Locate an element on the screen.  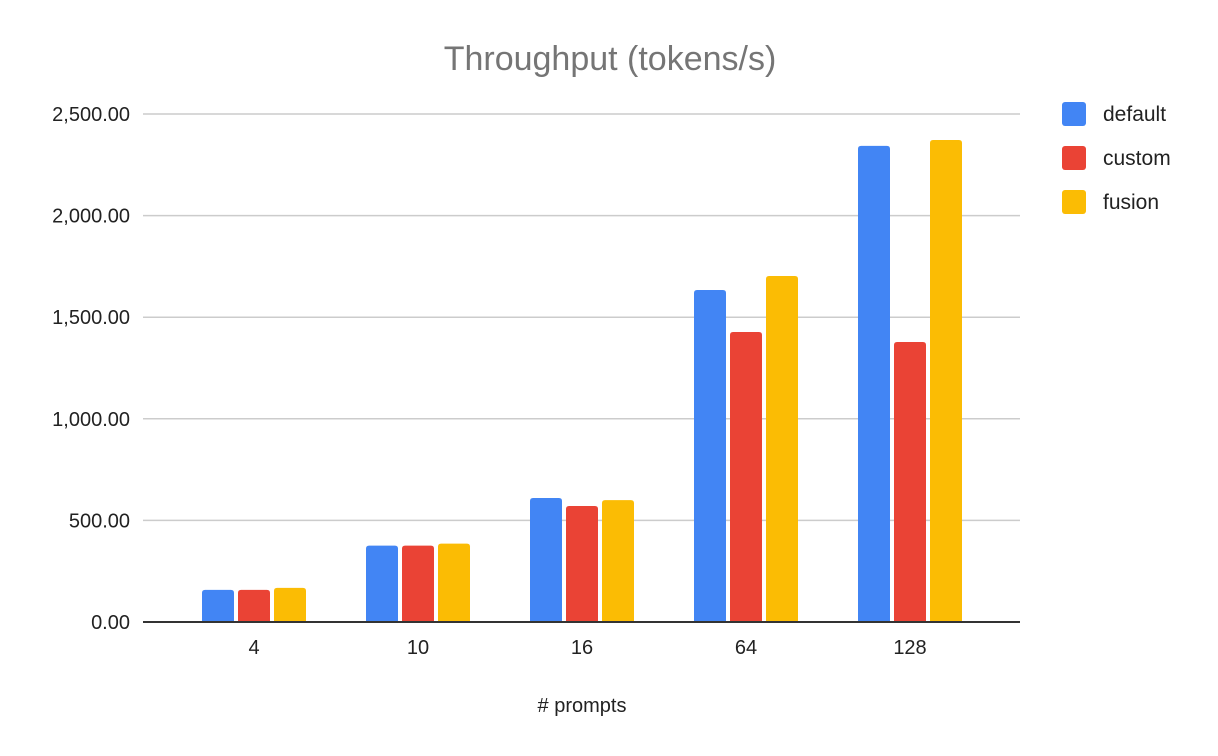
y-tick-label: 1,500.00 is located at coordinates (91, 318).